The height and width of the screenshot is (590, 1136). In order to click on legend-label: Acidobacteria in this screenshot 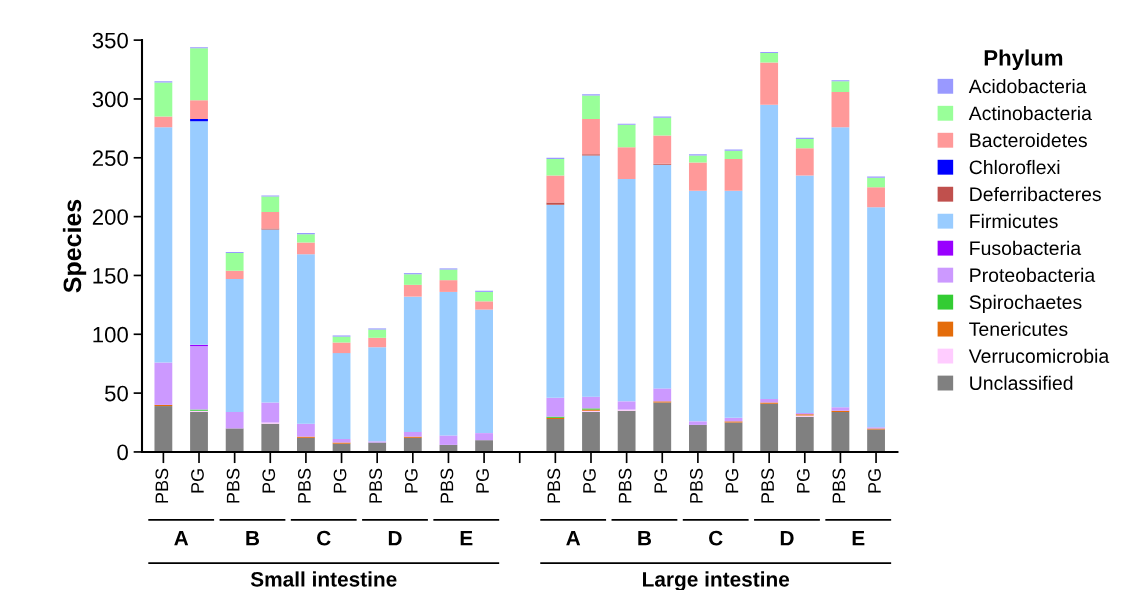, I will do `click(1027, 86)`.